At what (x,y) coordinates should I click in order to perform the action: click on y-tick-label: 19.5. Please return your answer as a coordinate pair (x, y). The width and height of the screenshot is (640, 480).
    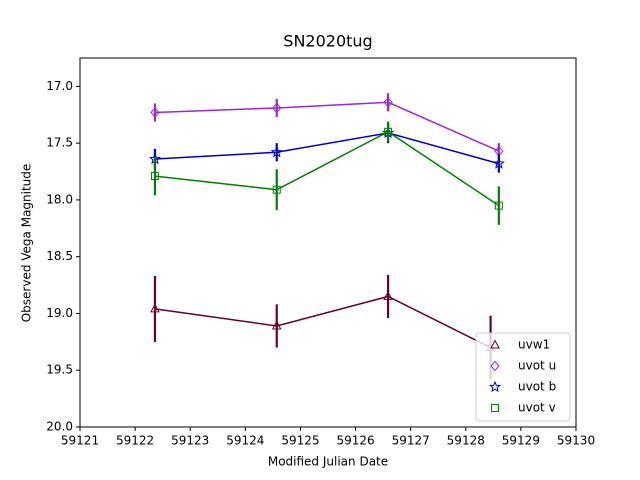
    Looking at the image, I should click on (59, 370).